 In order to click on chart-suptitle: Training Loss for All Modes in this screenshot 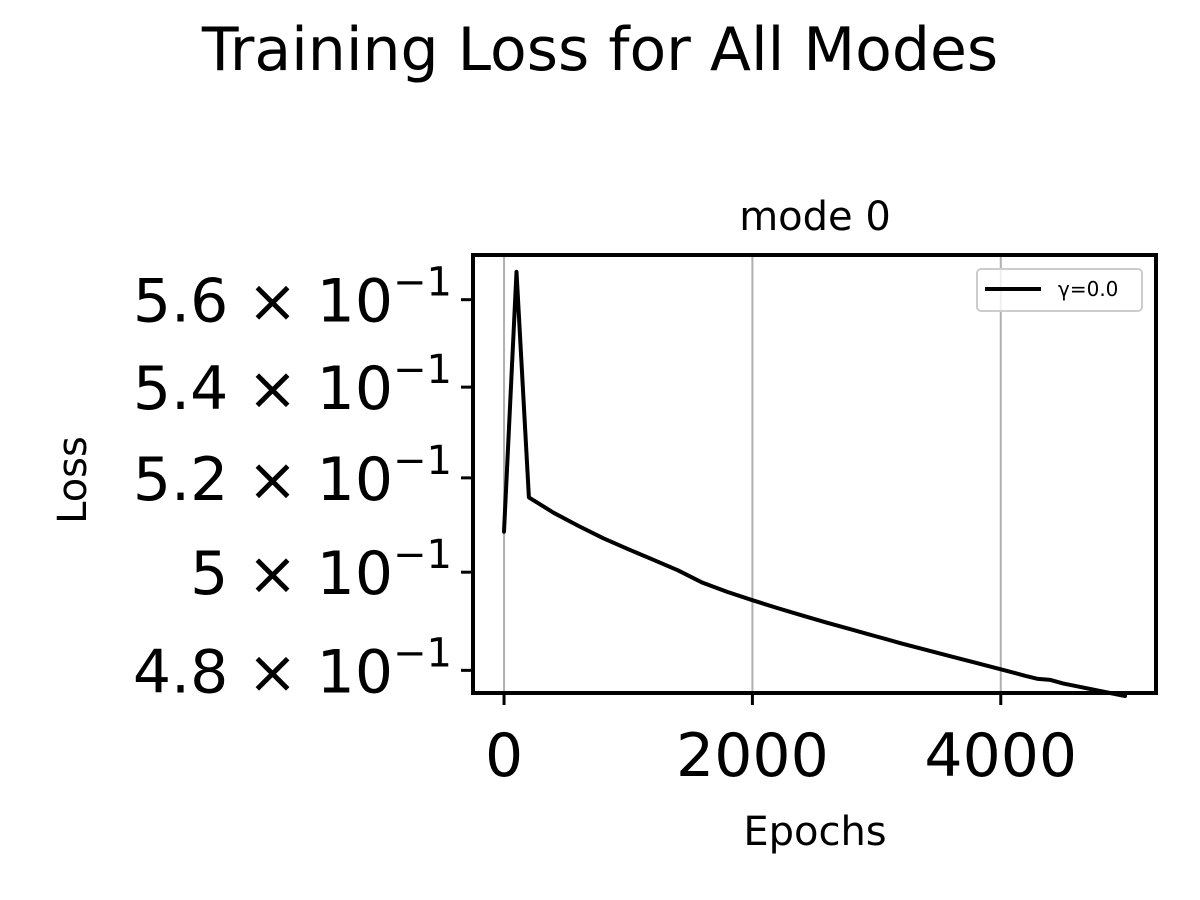, I will do `click(599, 50)`.